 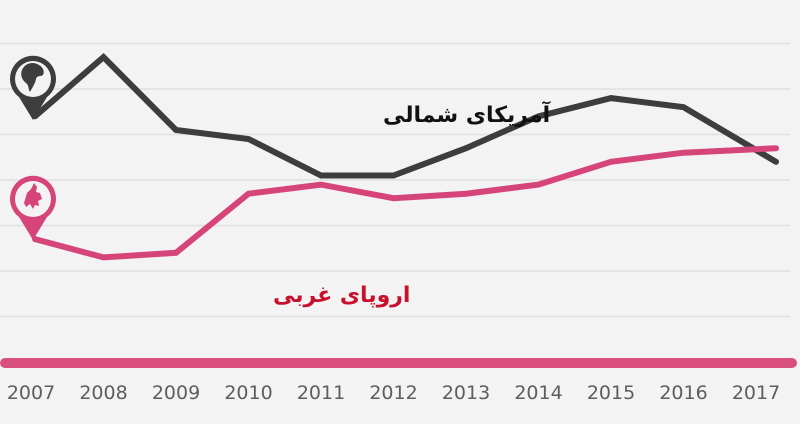 What do you see at coordinates (611, 393) in the screenshot?
I see `x-tick-label: 2015` at bounding box center [611, 393].